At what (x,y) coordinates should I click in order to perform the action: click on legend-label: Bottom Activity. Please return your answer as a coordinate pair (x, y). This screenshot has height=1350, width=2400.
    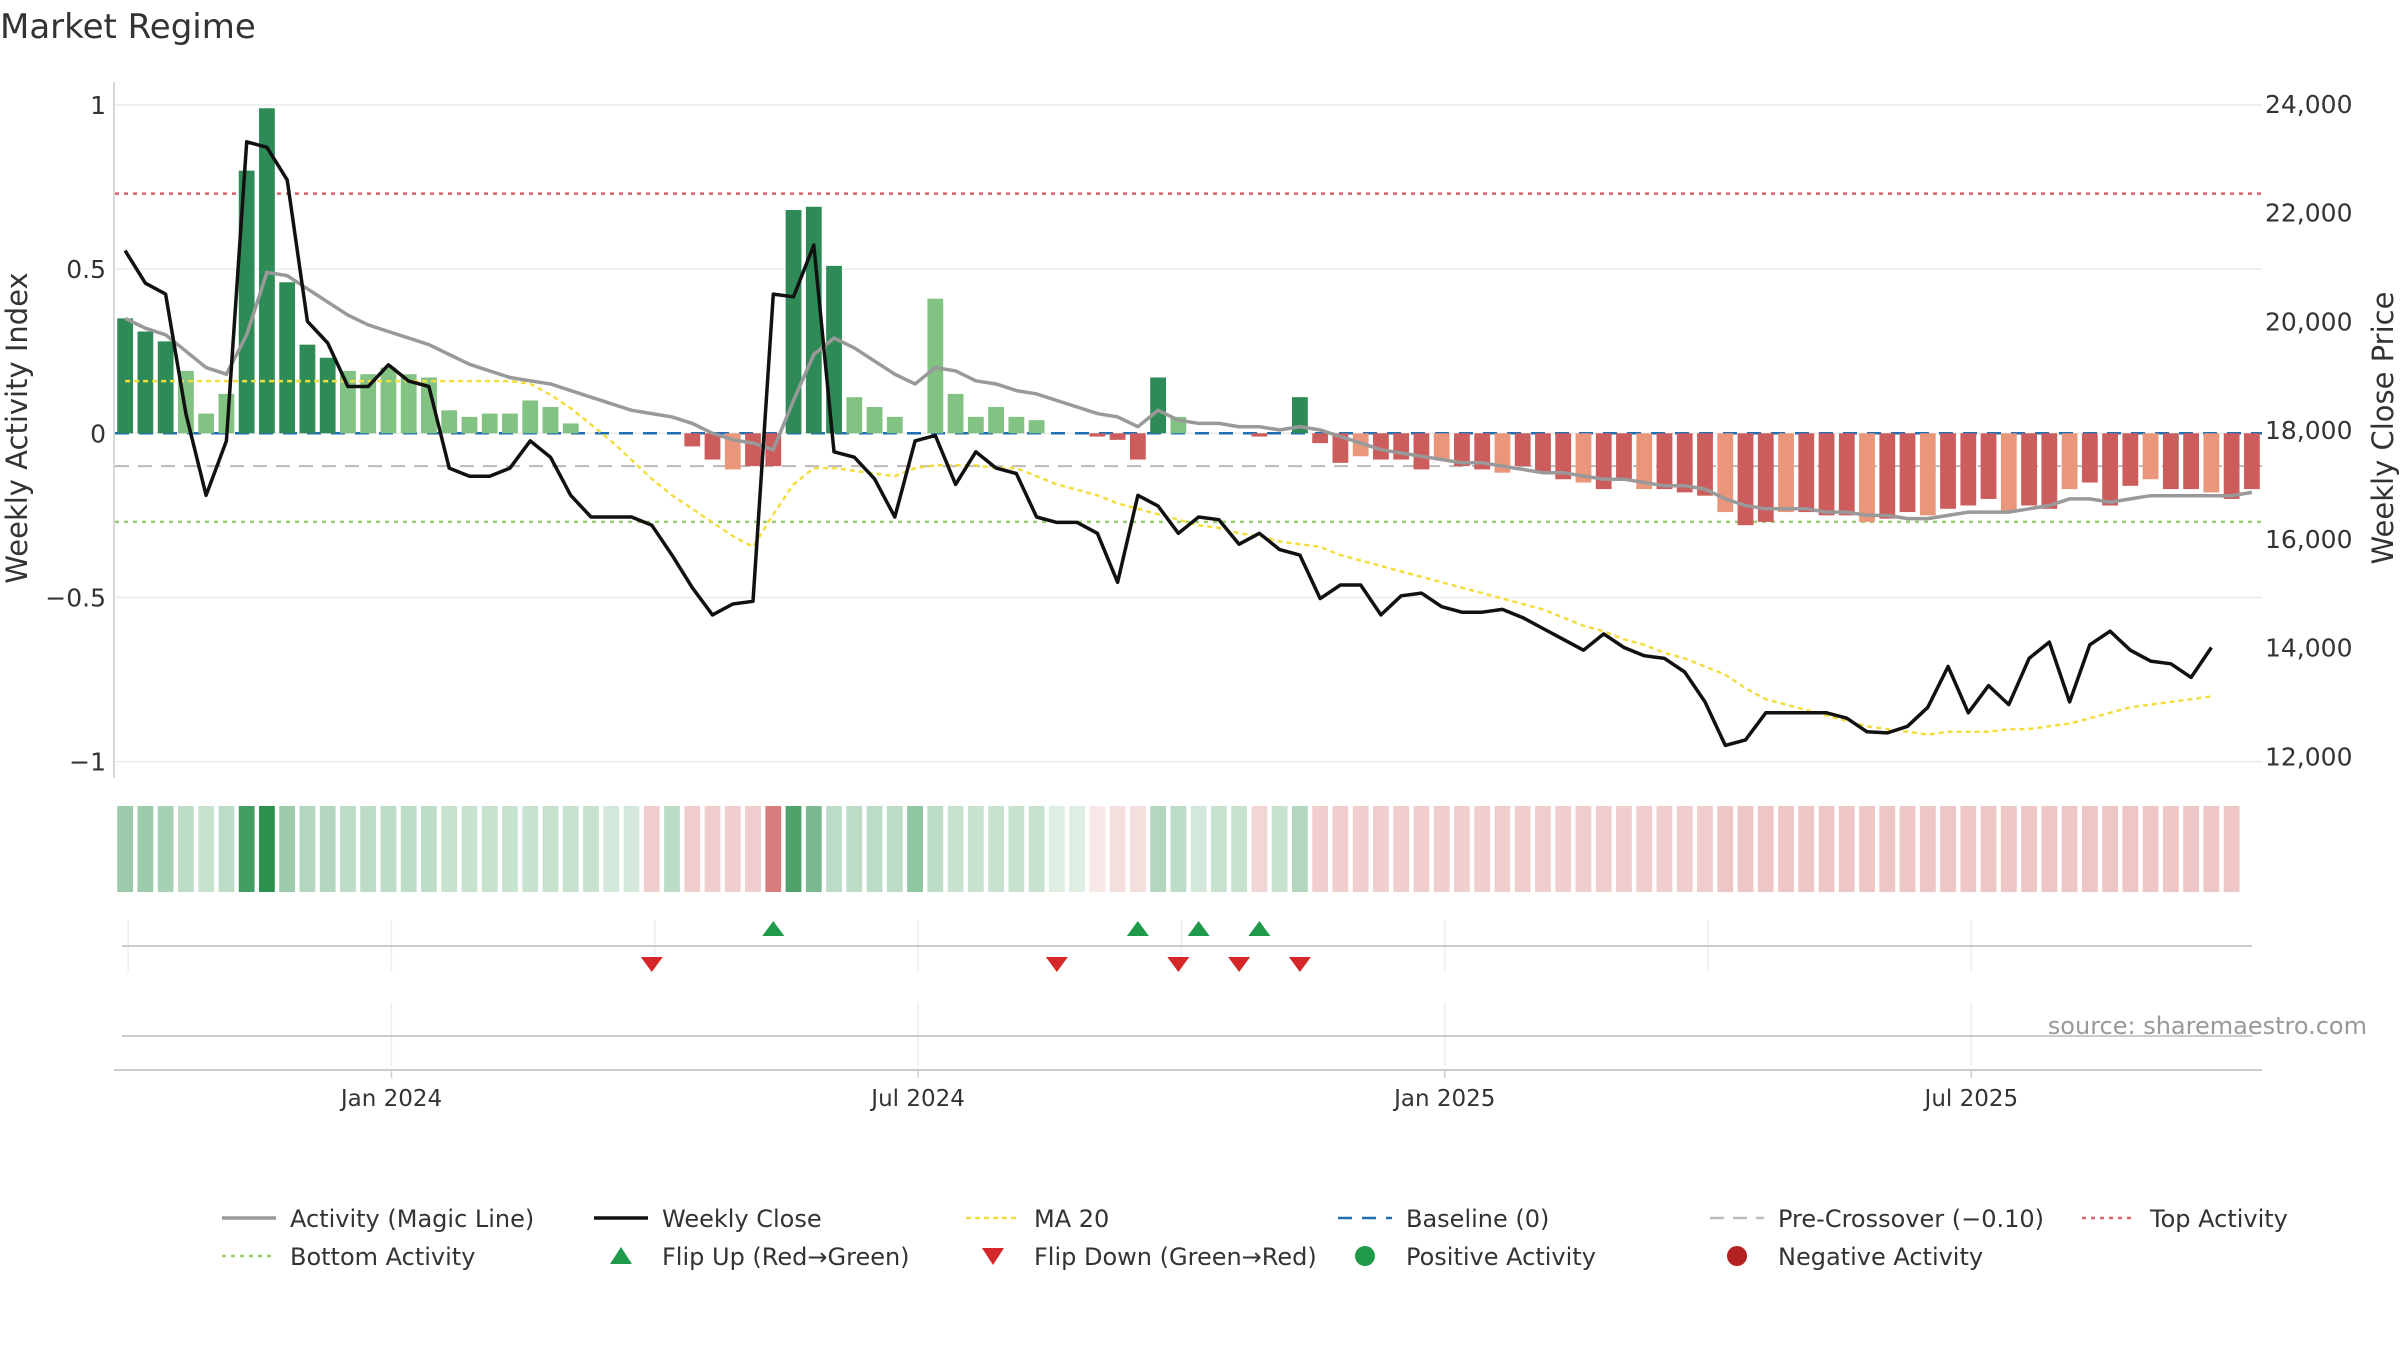
    Looking at the image, I should click on (382, 1257).